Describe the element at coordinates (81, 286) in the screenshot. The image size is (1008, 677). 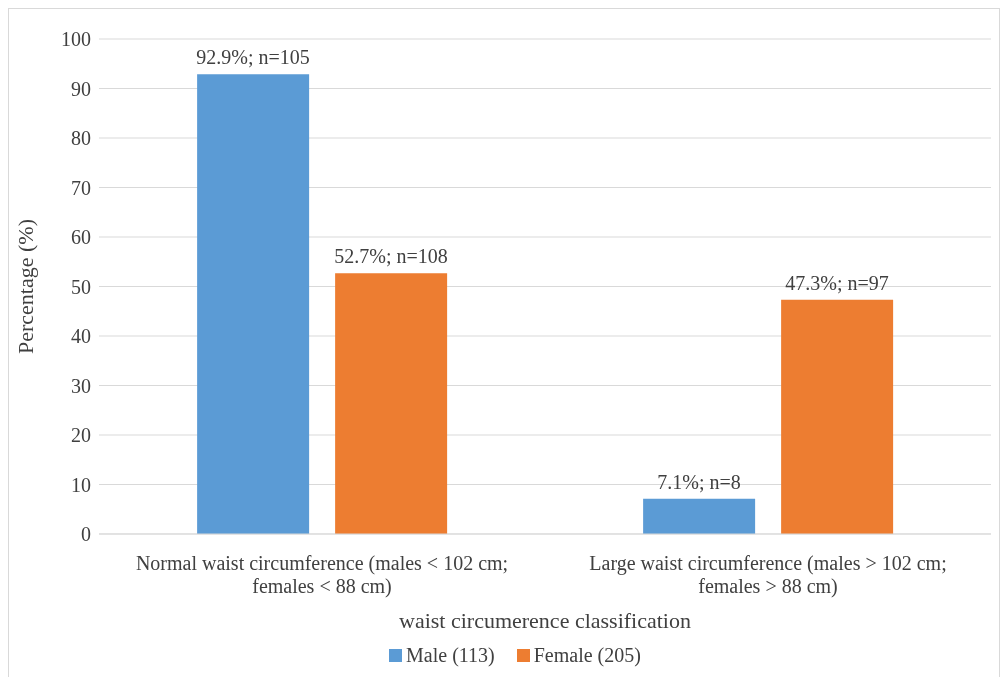
I see `y-tick-label: 50` at that location.